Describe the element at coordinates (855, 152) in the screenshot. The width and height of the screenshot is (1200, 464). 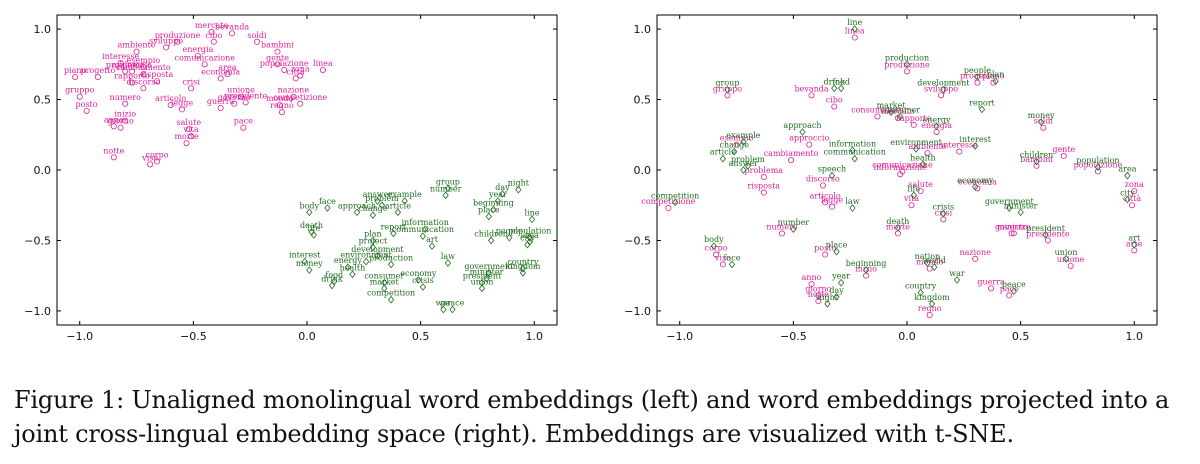
I see `point-label-communication: communication` at that location.